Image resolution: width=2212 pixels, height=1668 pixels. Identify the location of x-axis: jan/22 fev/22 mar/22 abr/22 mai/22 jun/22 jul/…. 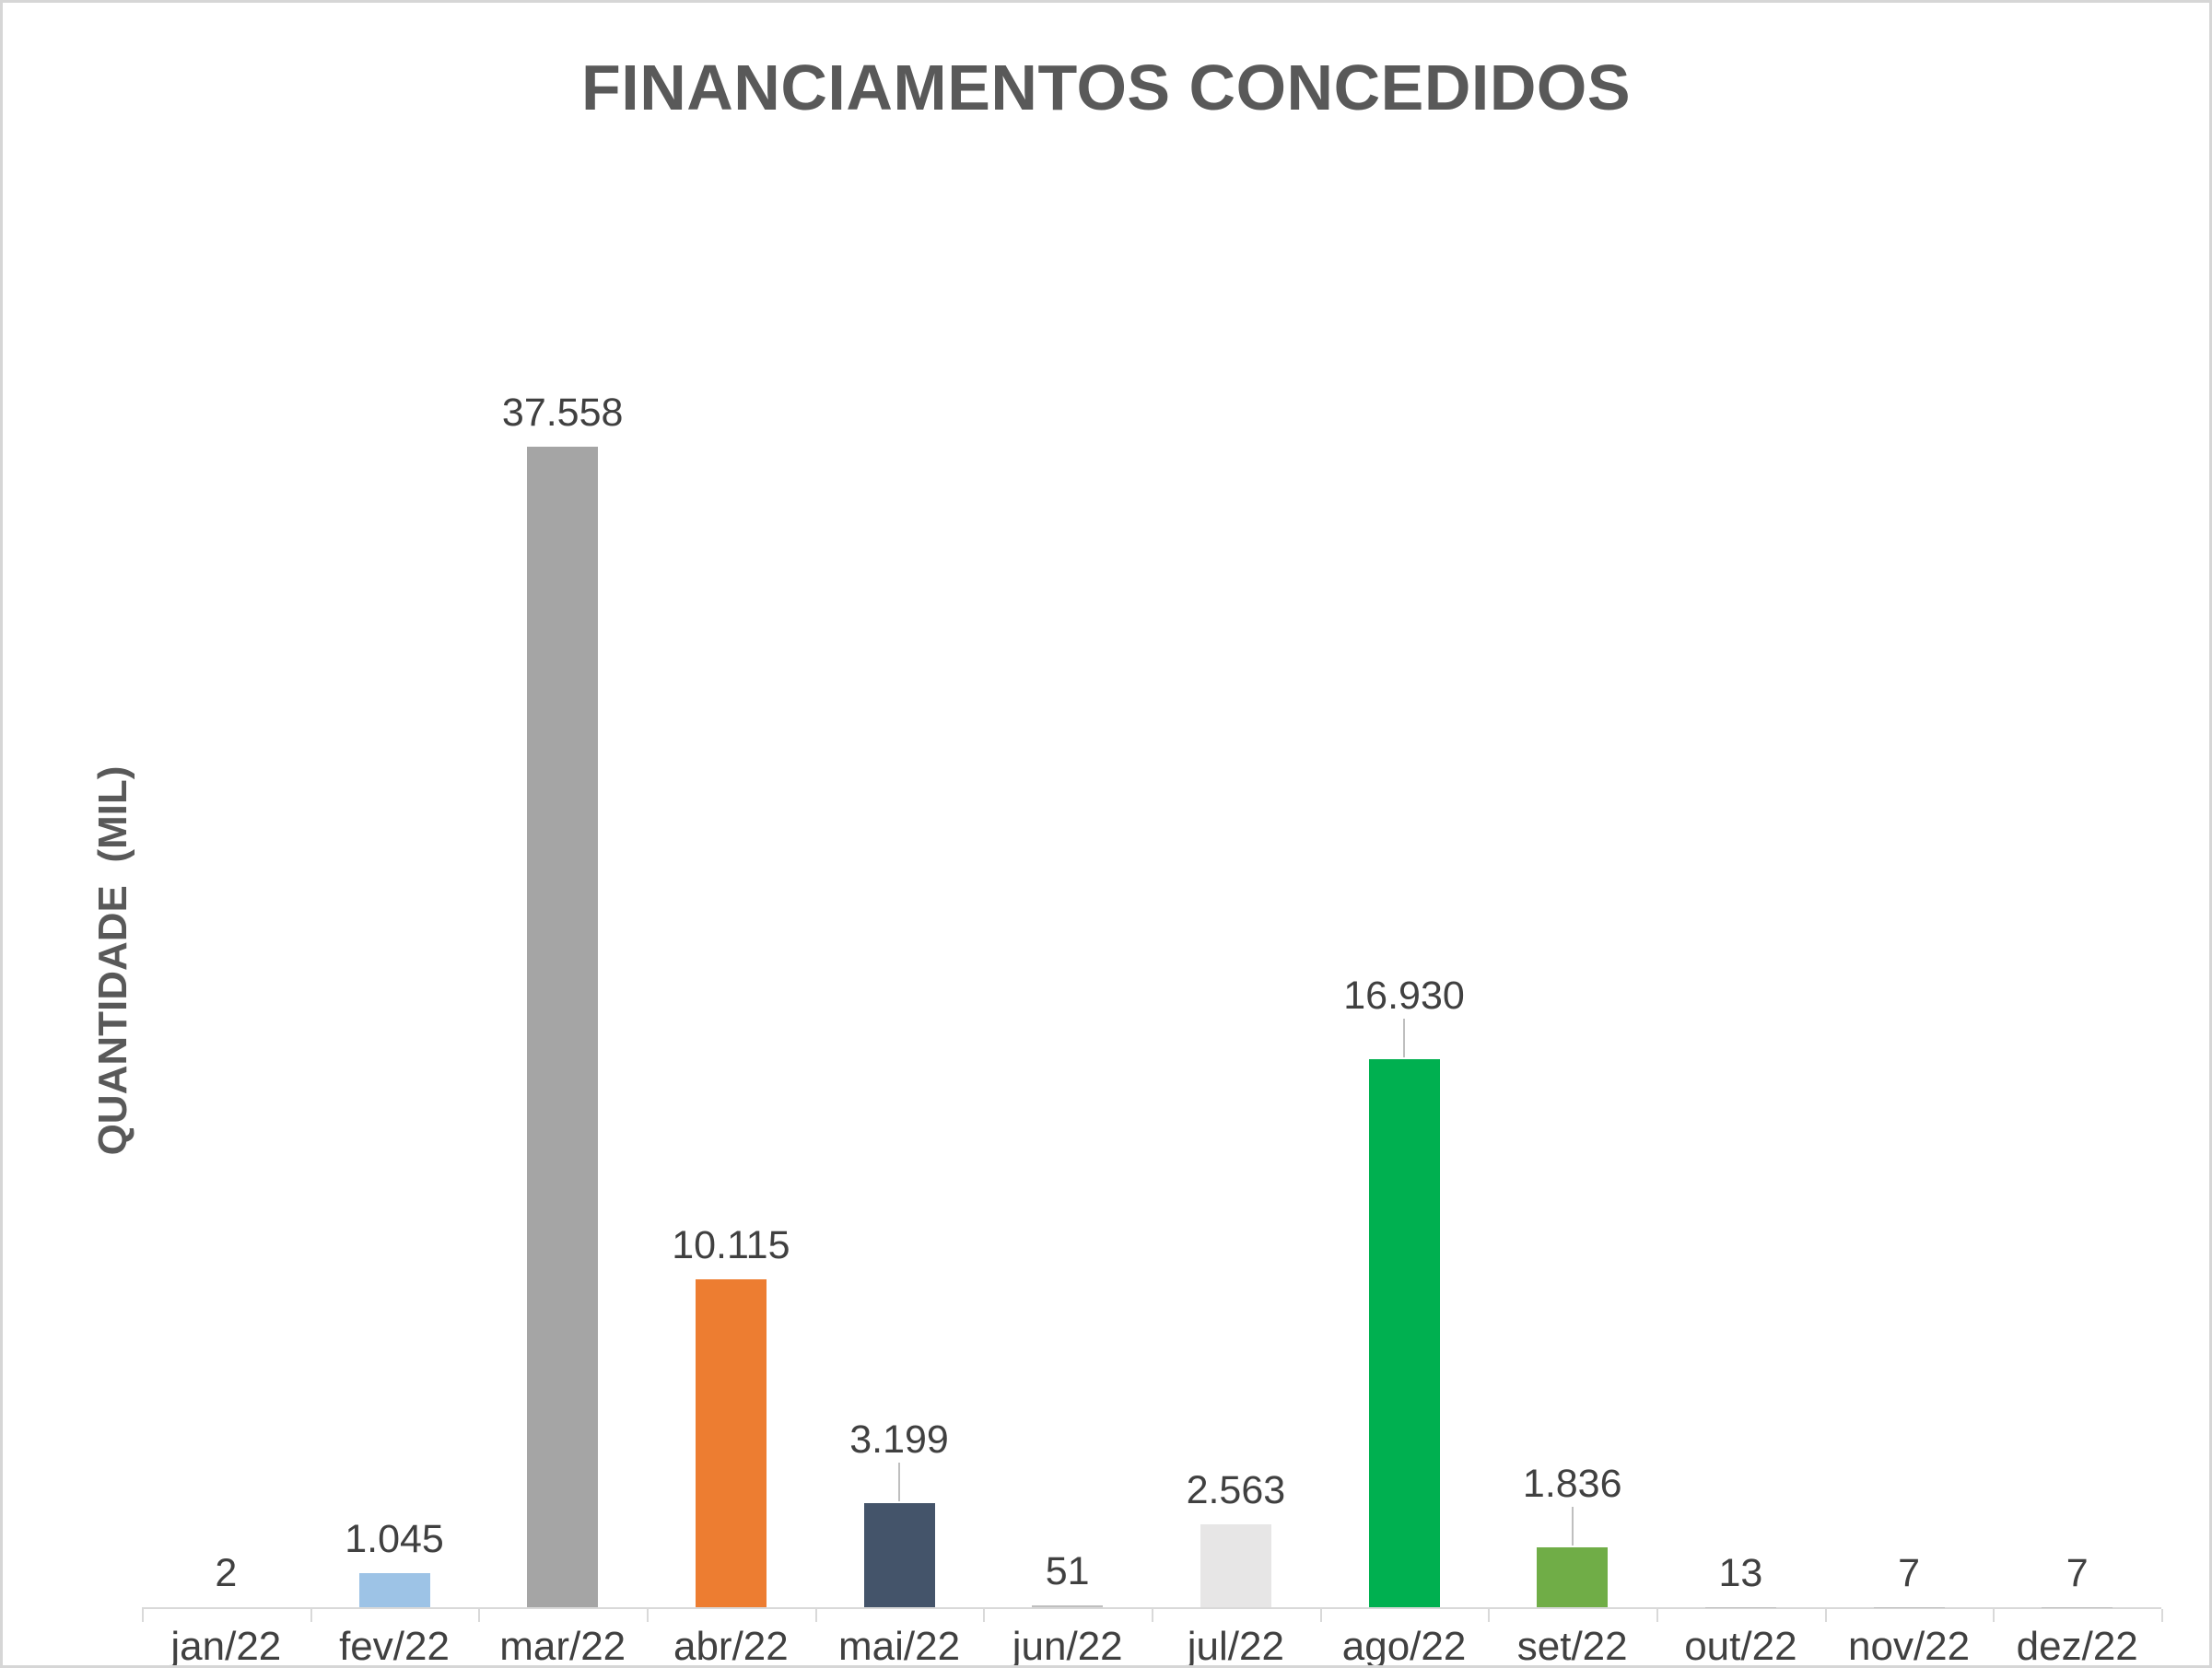
(1152, 1638).